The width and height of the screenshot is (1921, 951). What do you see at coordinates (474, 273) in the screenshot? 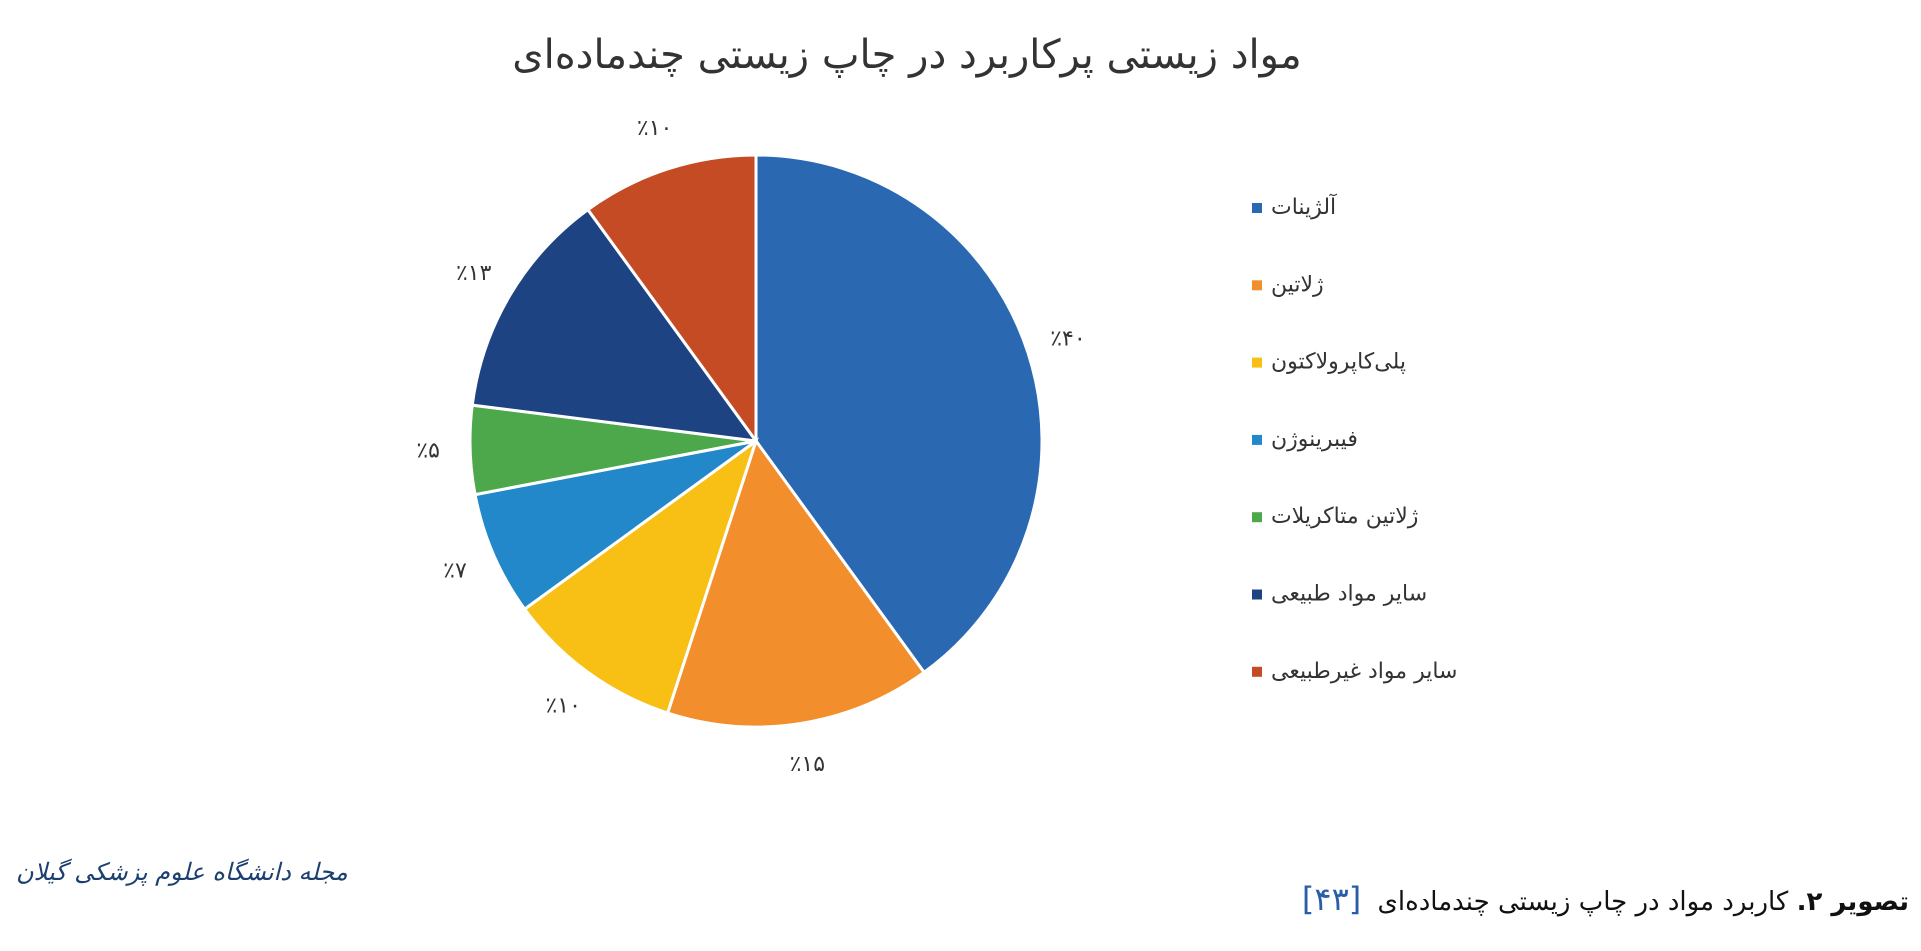
I see `data-label: ٪۱۳` at bounding box center [474, 273].